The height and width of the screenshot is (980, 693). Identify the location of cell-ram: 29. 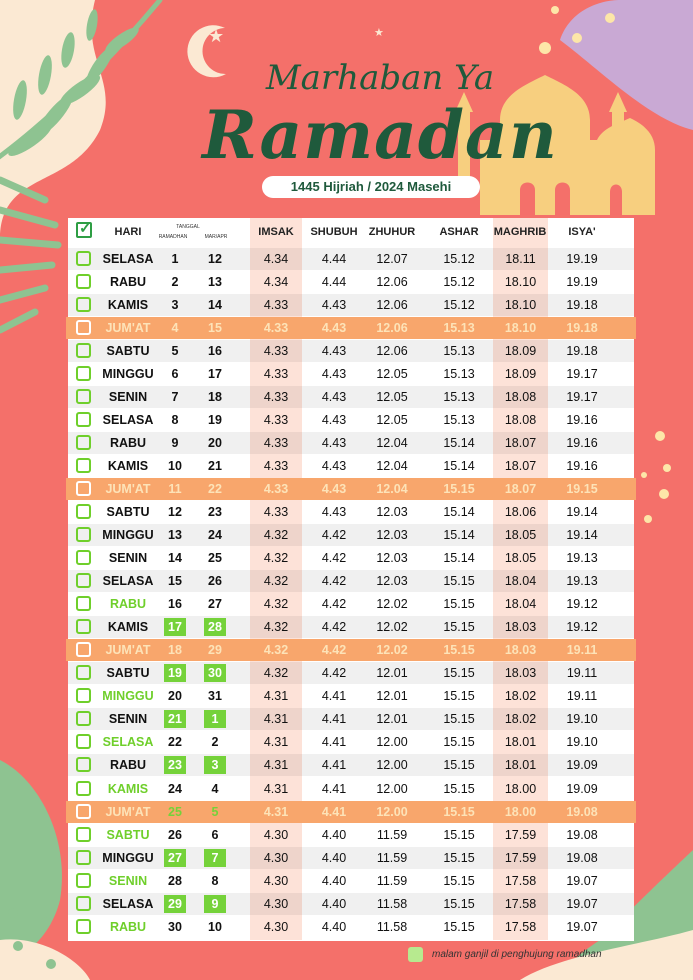
(175, 903).